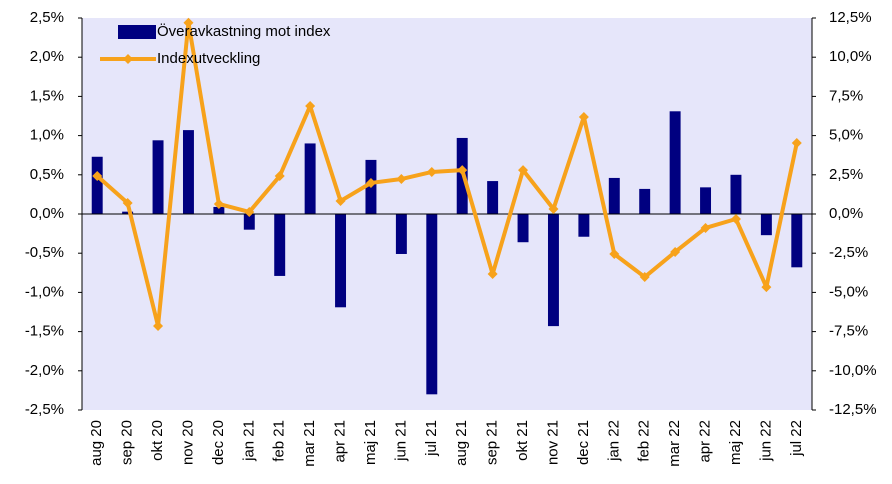 The image size is (892, 484). I want to click on legend-label: Överavkastning mot index, so click(244, 31).